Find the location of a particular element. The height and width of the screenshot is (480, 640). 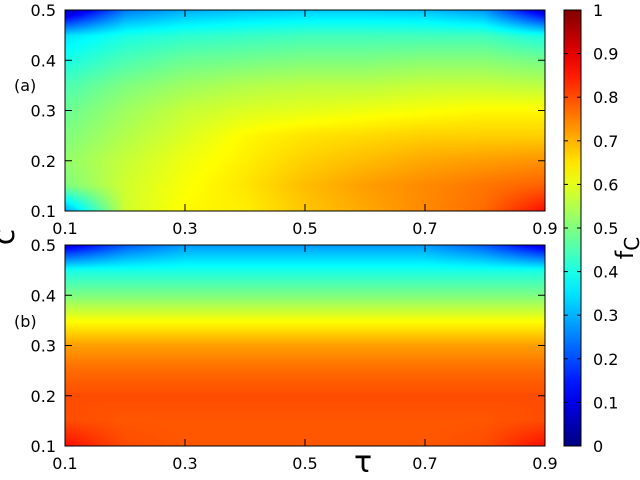

colorbar-tick-label: 0.6 is located at coordinates (605, 184).